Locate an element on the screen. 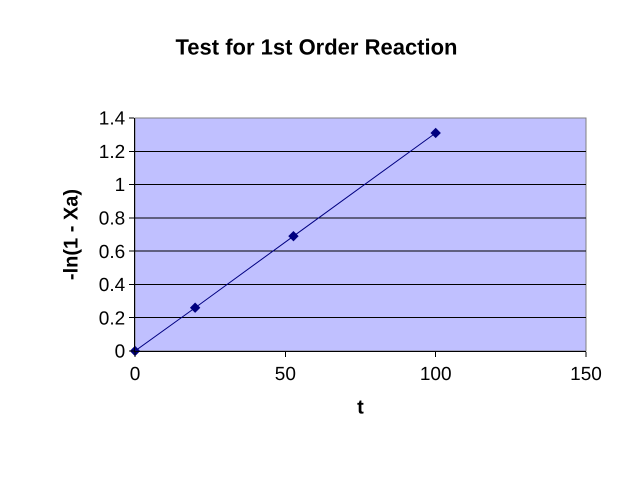 Image resolution: width=633 pixels, height=488 pixels. y-tick-label: 1.2 is located at coordinates (112, 152).